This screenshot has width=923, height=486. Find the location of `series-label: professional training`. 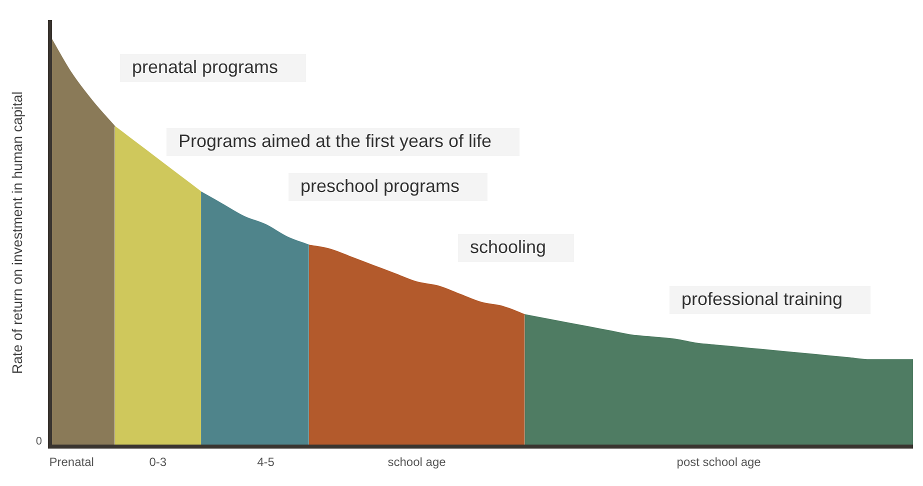

series-label: professional training is located at coordinates (762, 298).